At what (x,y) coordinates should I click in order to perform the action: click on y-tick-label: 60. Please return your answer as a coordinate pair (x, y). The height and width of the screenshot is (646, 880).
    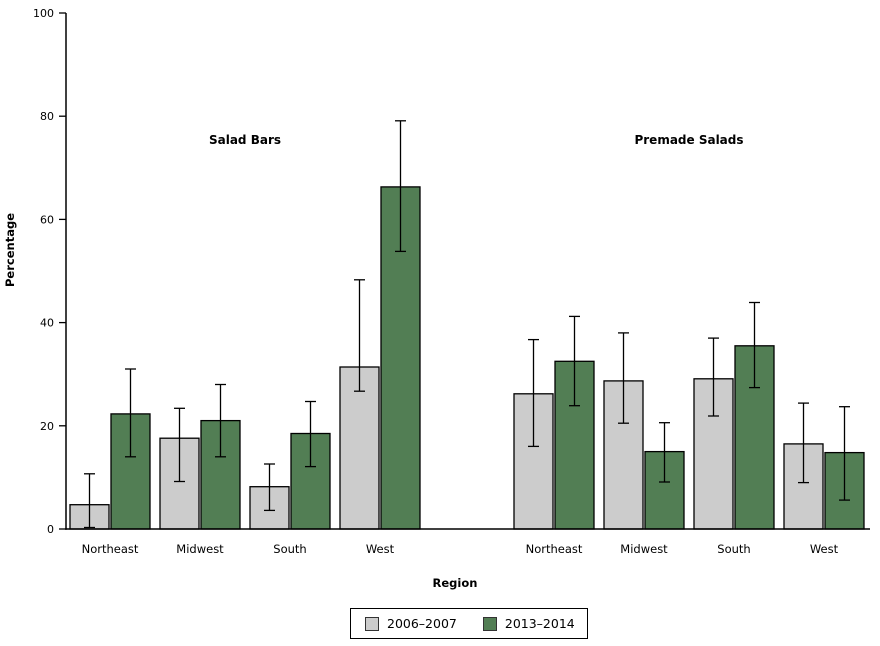
    Looking at the image, I should click on (47, 219).